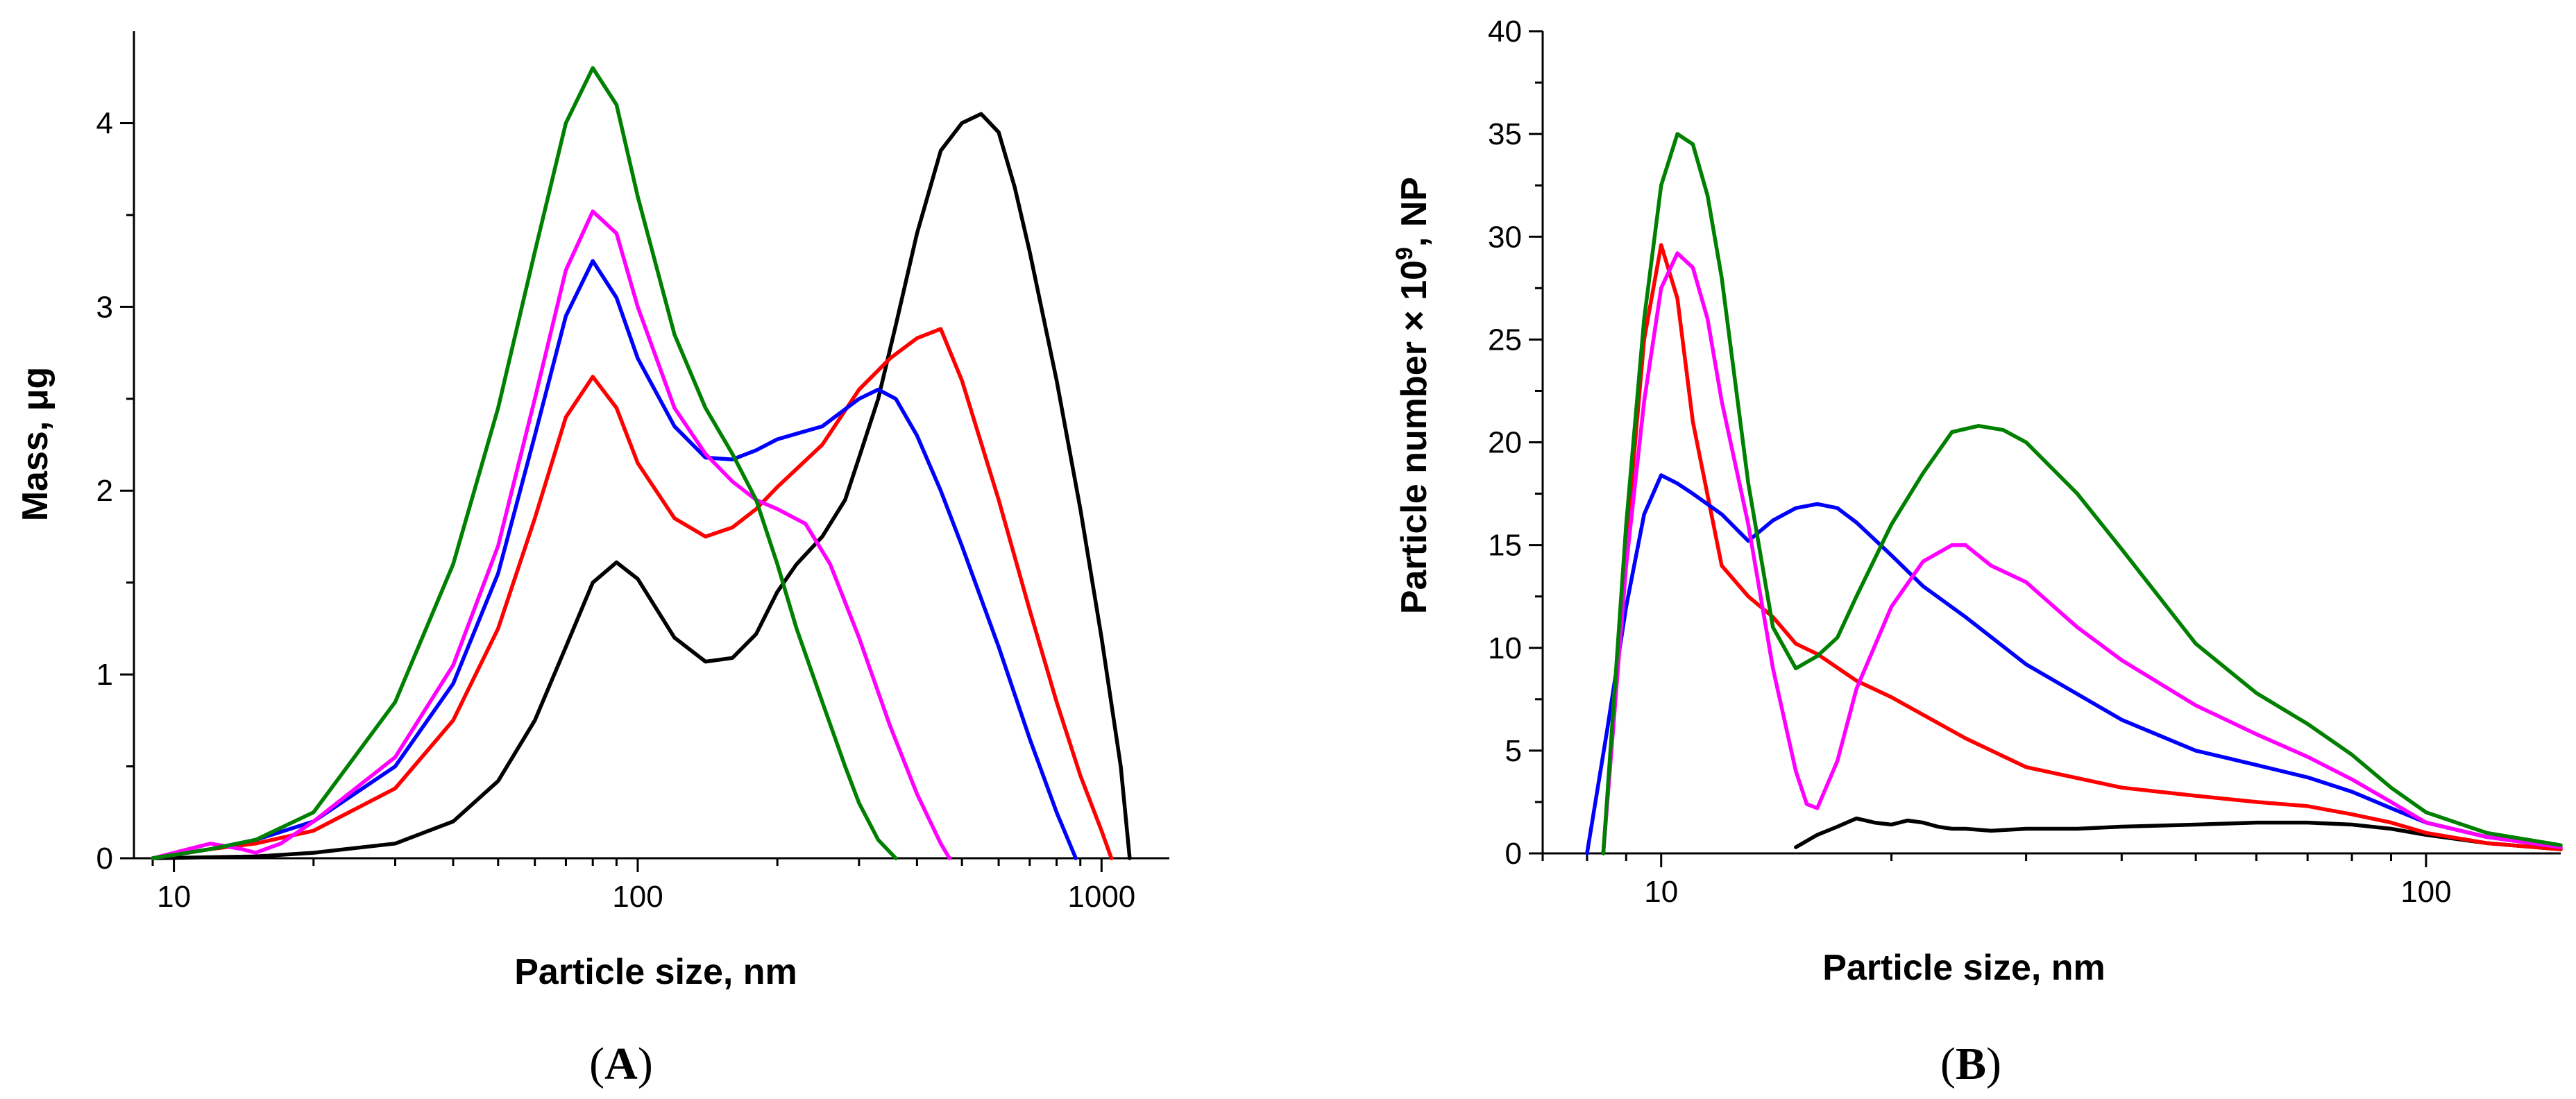 The width and height of the screenshot is (2576, 1099). I want to click on b-x-tick-label: 10, so click(1661, 892).